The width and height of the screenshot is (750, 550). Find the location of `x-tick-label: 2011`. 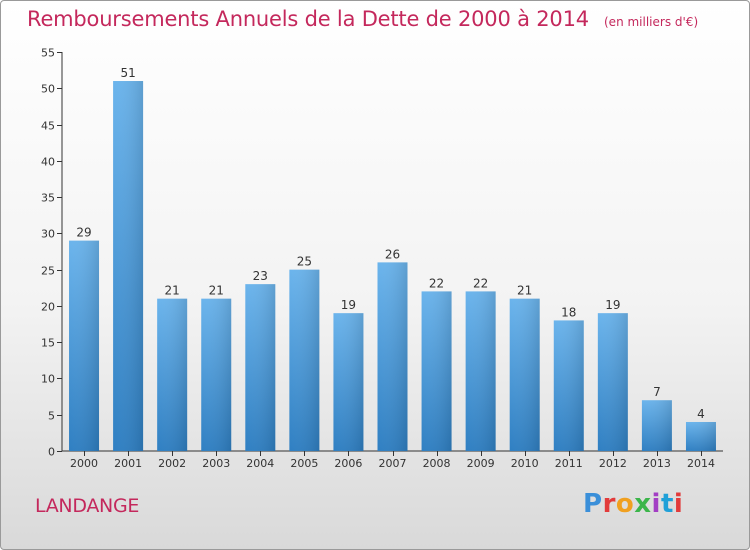

x-tick-label: 2011 is located at coordinates (569, 463).